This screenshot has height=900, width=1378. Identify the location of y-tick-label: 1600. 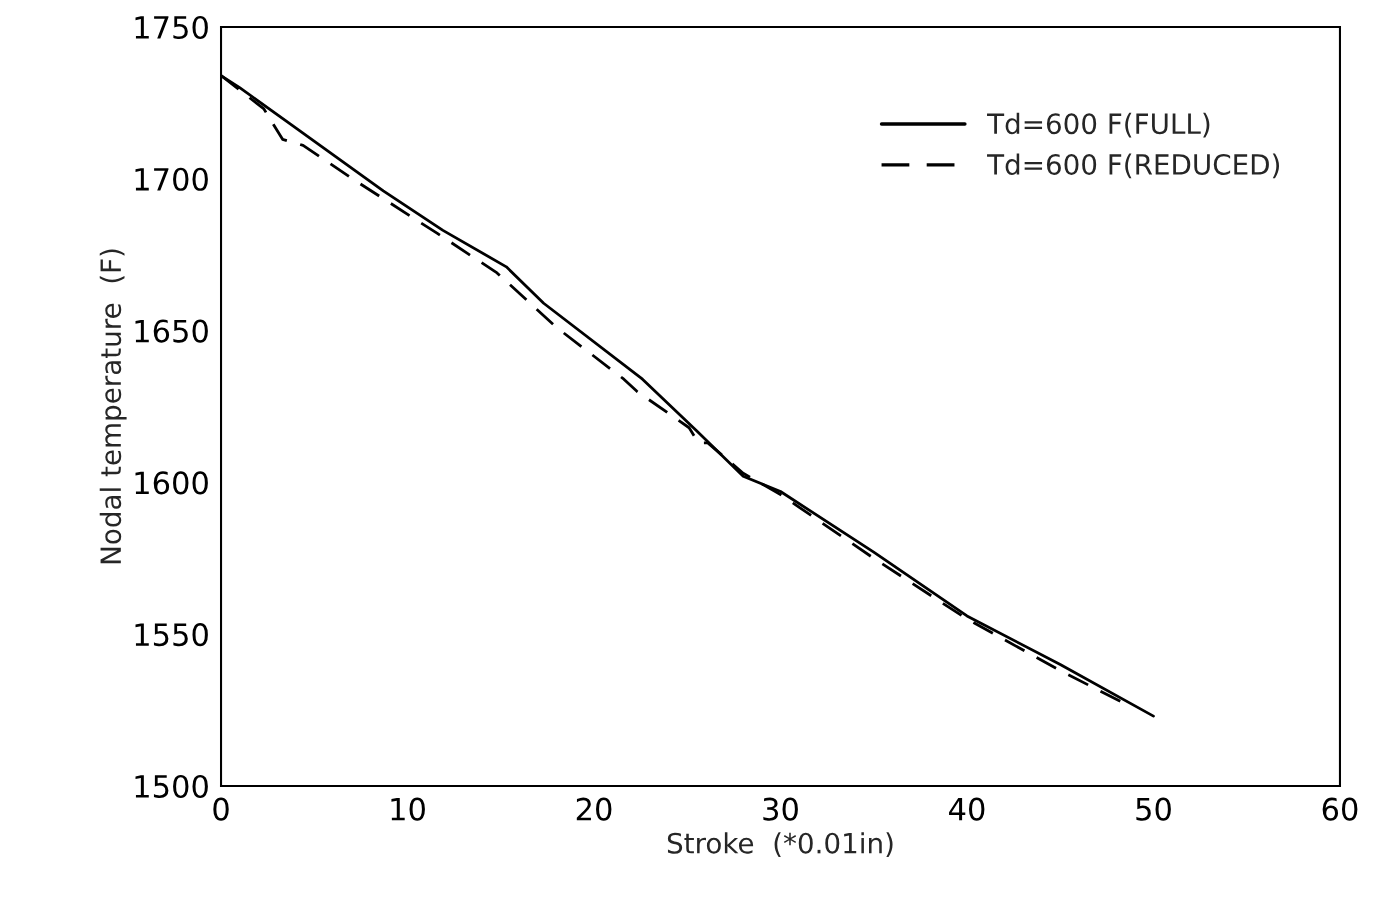
(171, 483).